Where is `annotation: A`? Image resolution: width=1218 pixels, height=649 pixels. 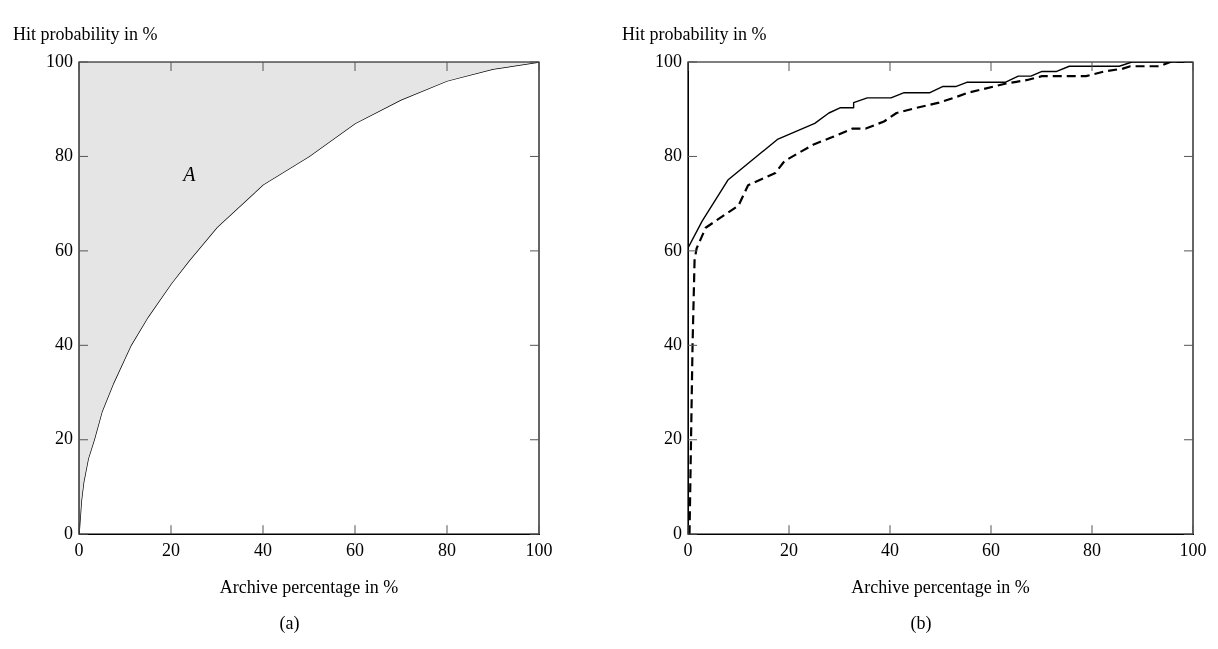 annotation: A is located at coordinates (189, 173).